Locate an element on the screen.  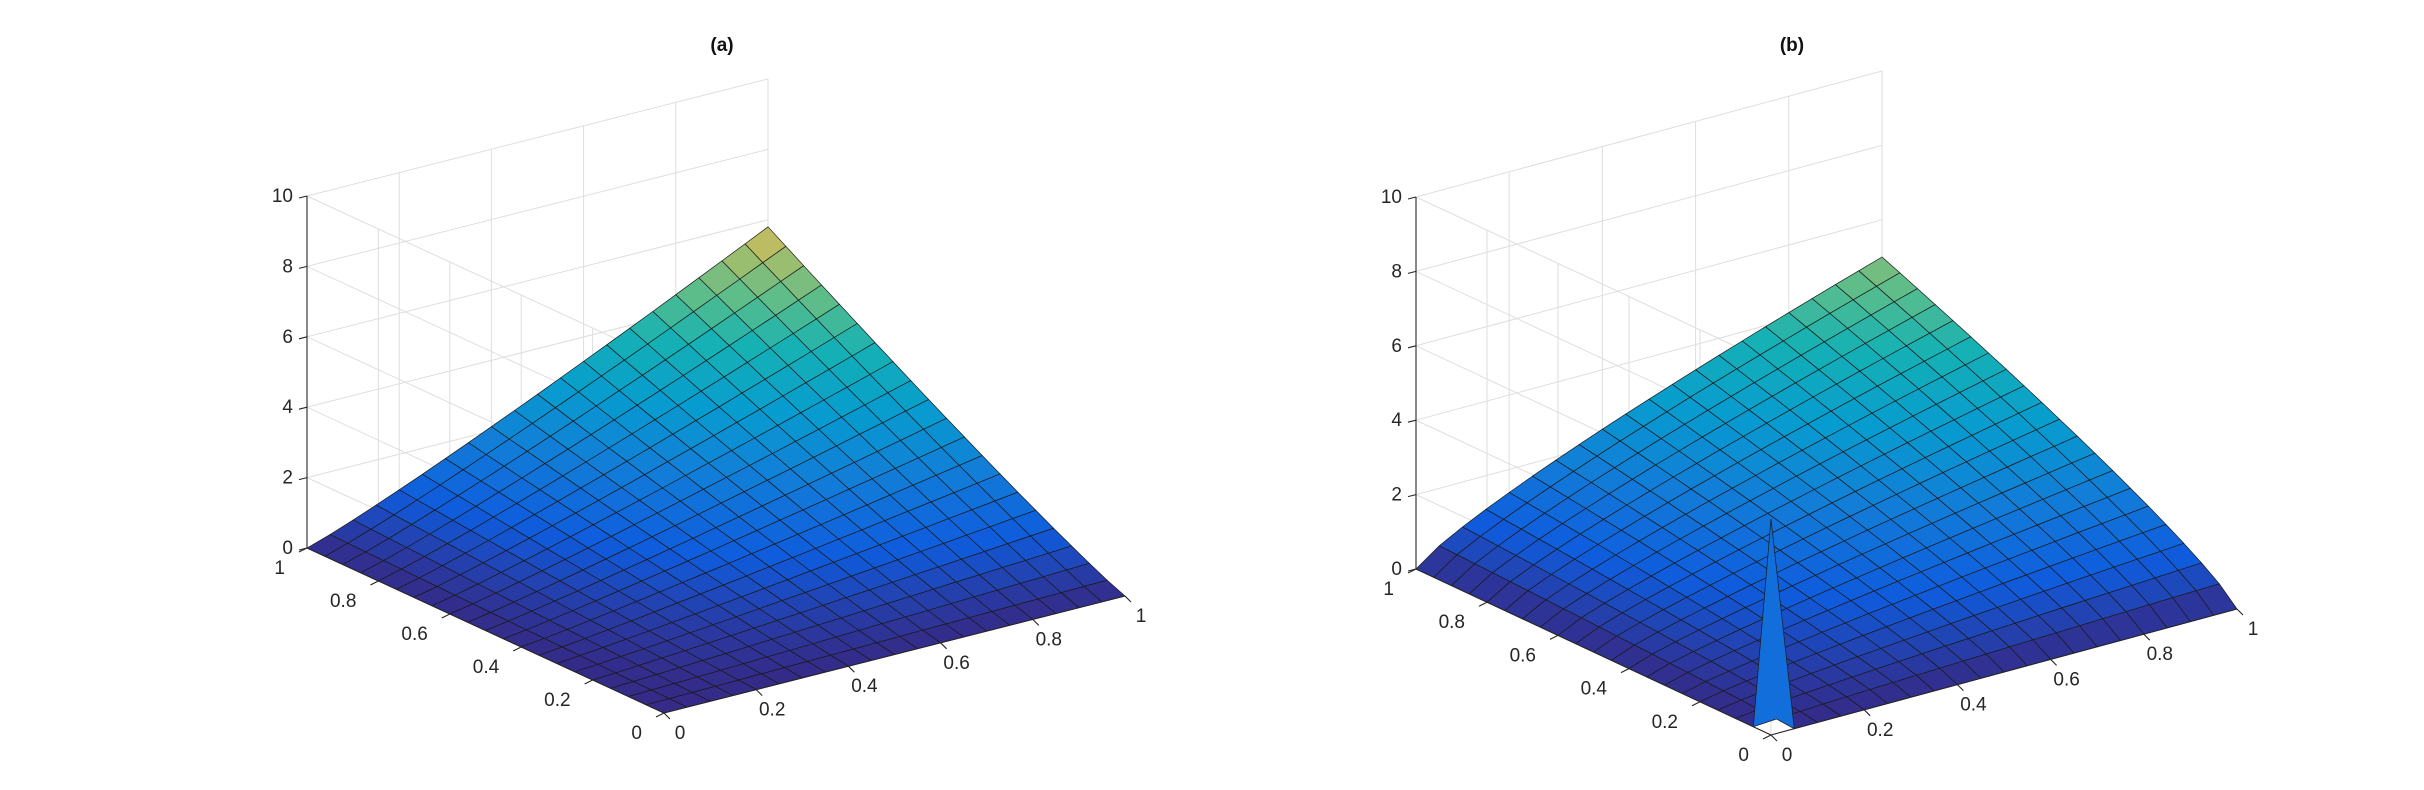
plot-title: (a) is located at coordinates (721, 45).